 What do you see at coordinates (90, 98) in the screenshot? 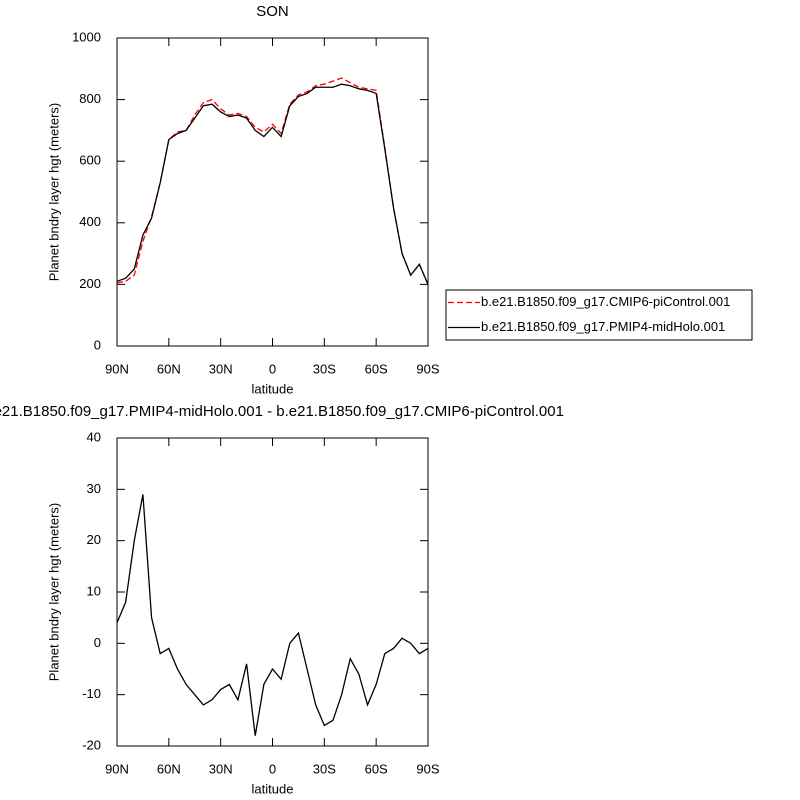
I see `y-tick-label: 800` at bounding box center [90, 98].